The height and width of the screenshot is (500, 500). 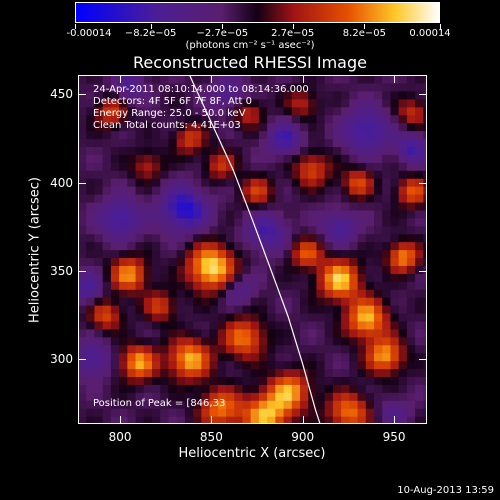 What do you see at coordinates (120, 437) in the screenshot?
I see `x-tick-label: 800` at bounding box center [120, 437].